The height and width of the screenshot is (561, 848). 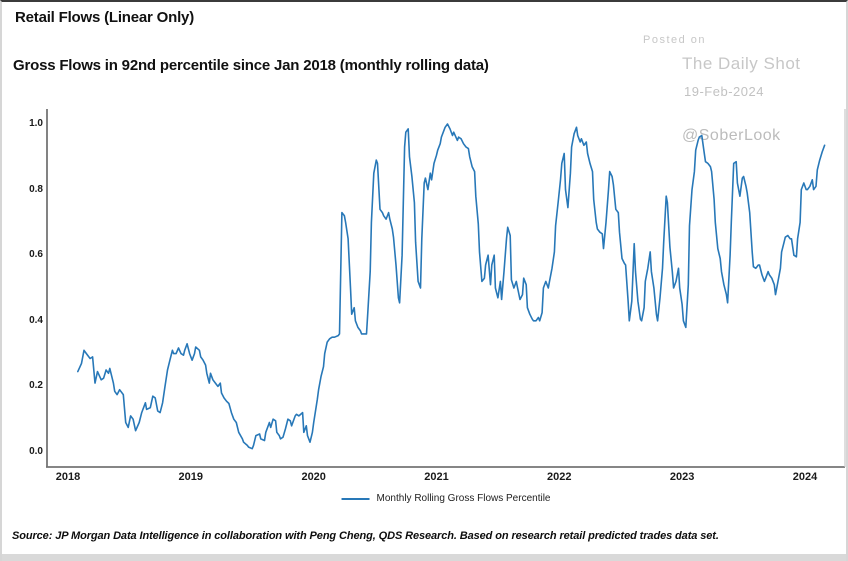 What do you see at coordinates (36, 123) in the screenshot?
I see `y-axis-tick-label: 1.0` at bounding box center [36, 123].